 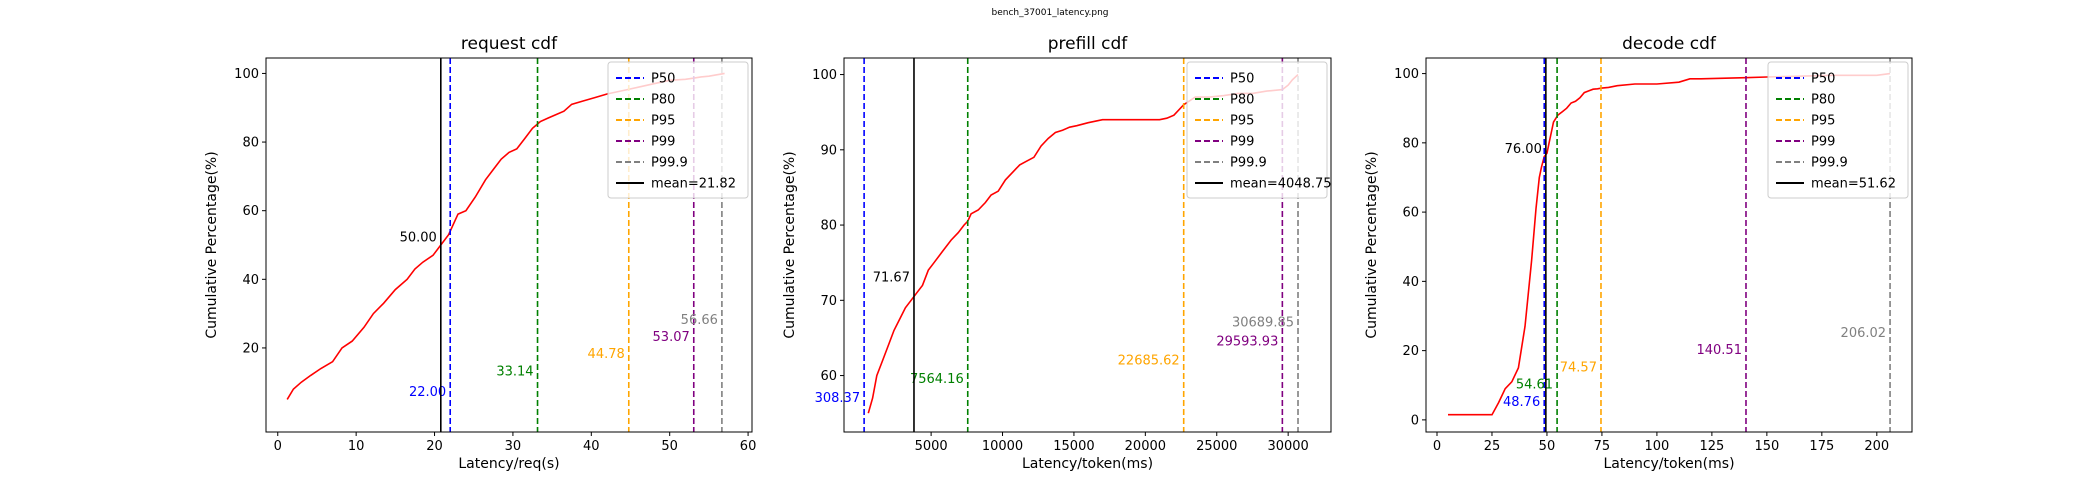 I want to click on x-tick-label: 40, so click(x=591, y=446).